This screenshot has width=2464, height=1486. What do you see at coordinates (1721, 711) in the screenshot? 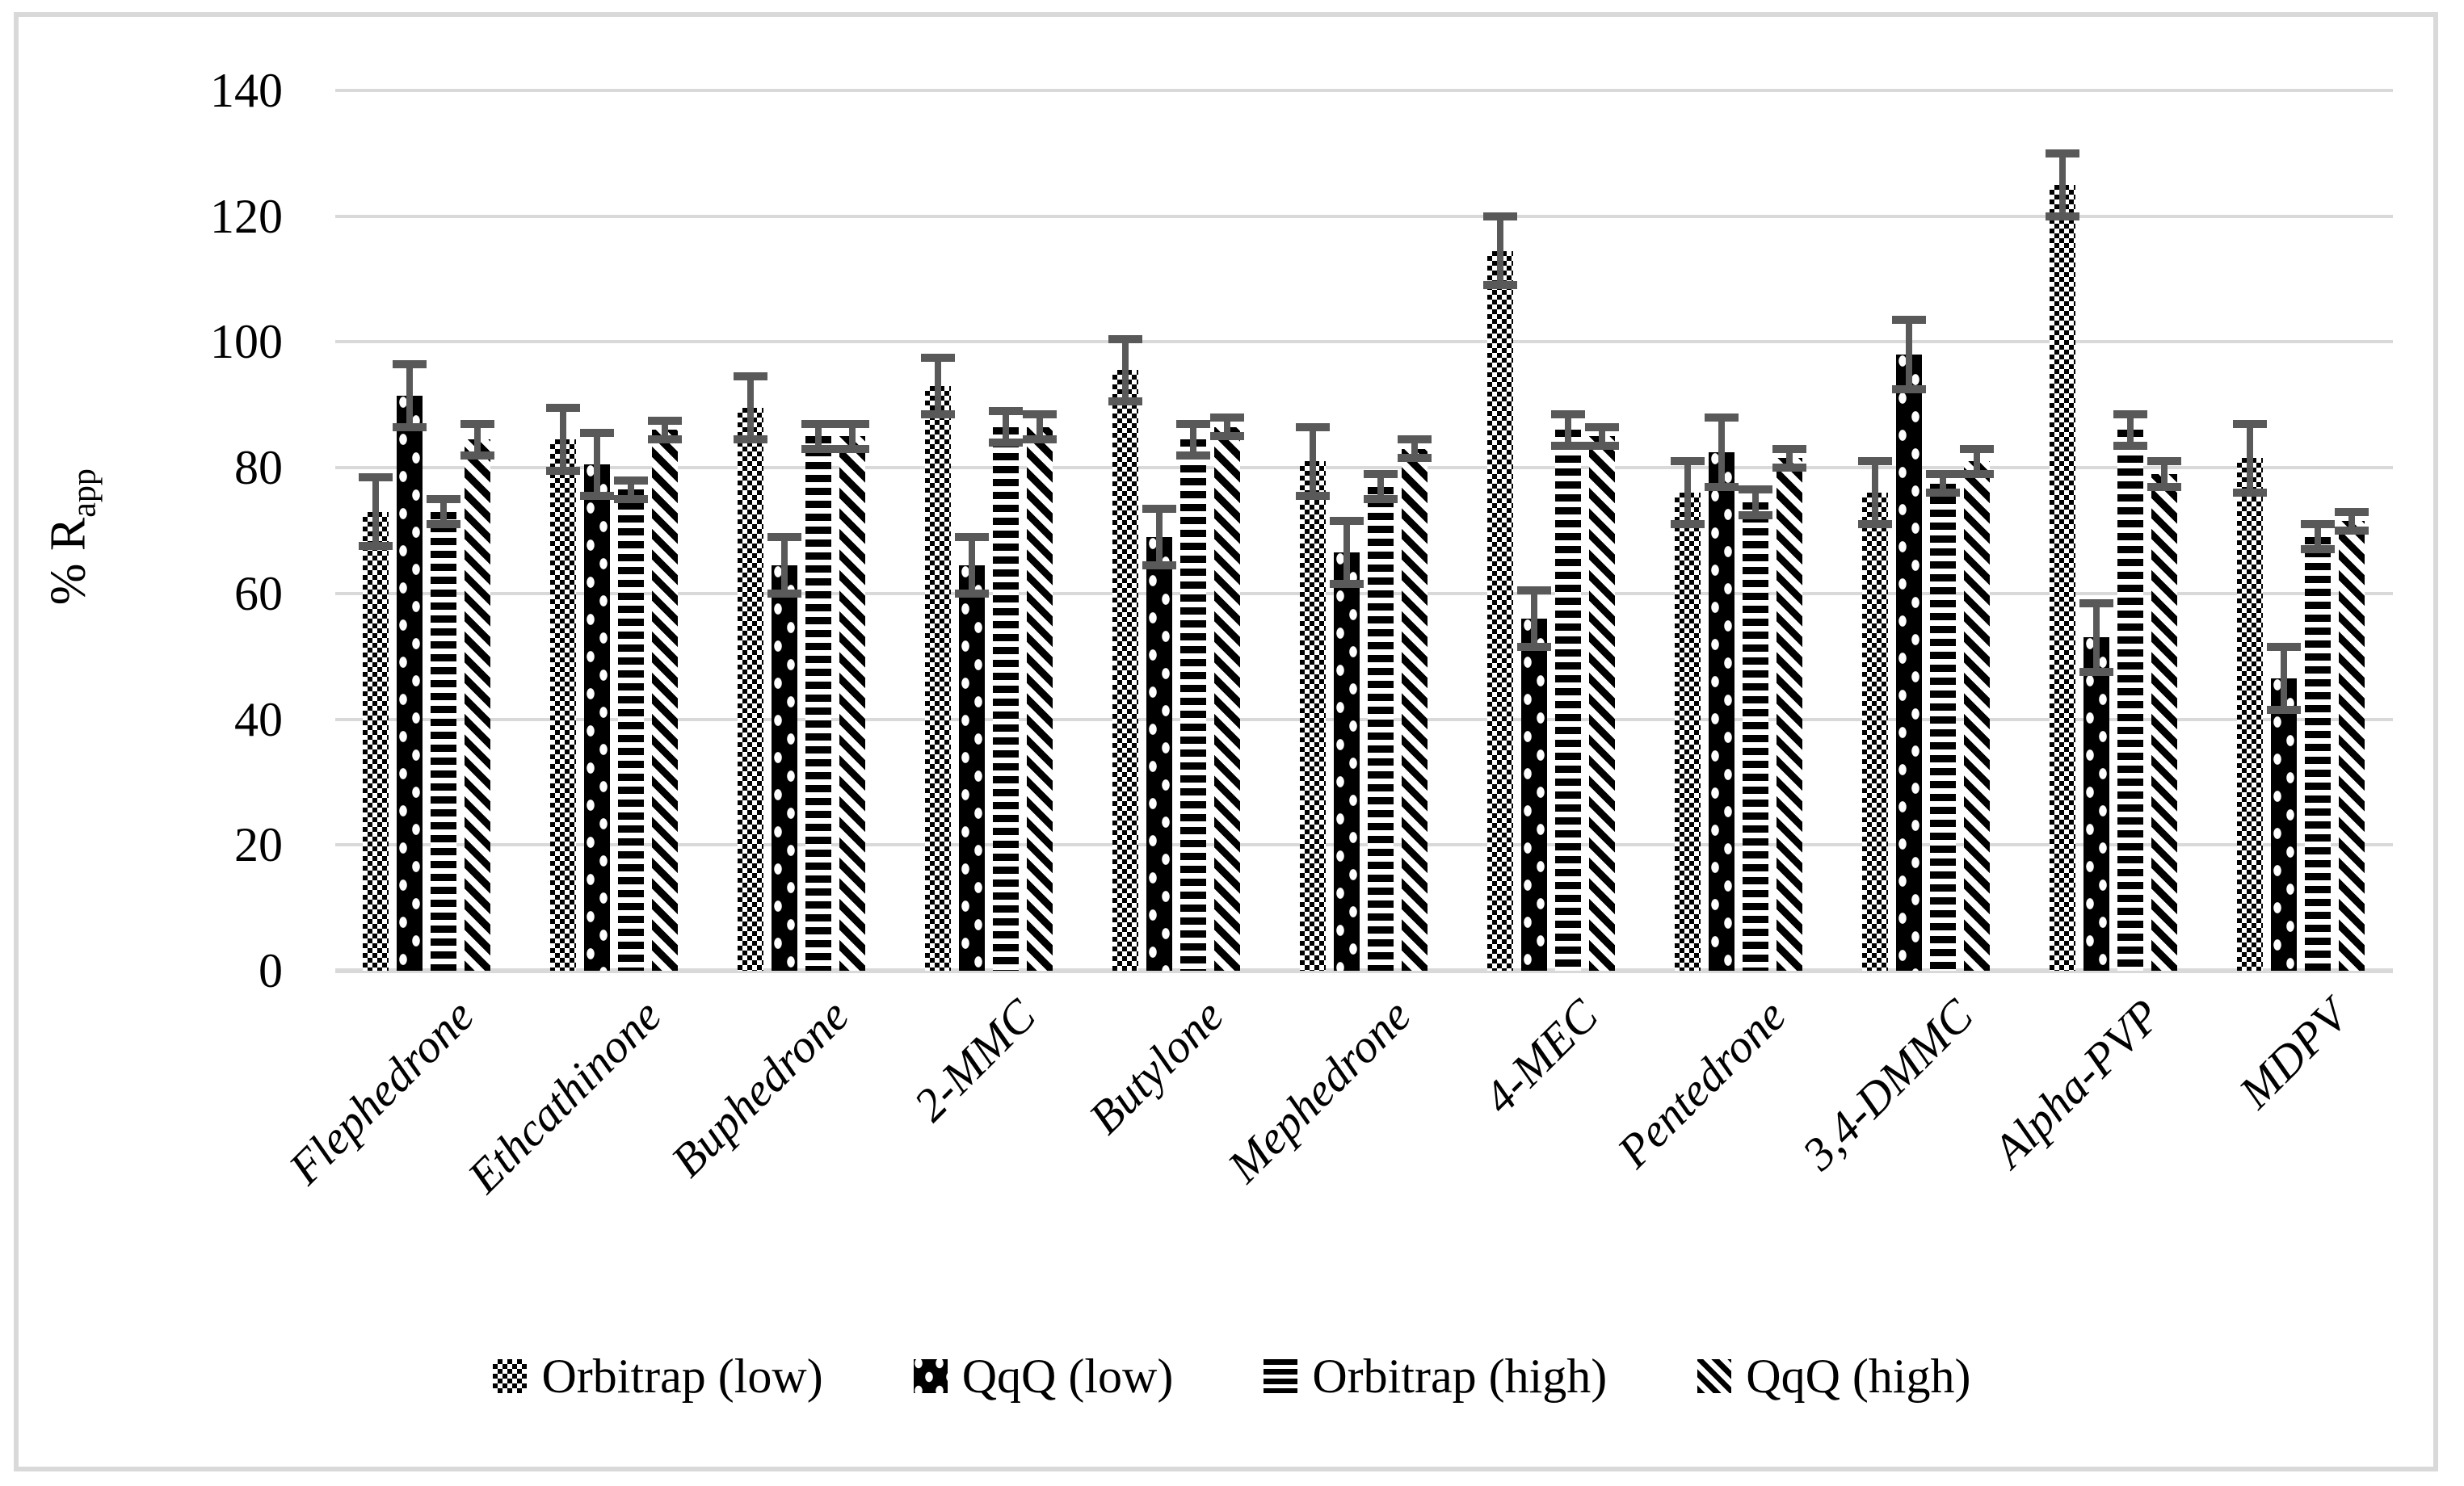
I see `bar-qqq-low--pentedrone` at bounding box center [1721, 711].